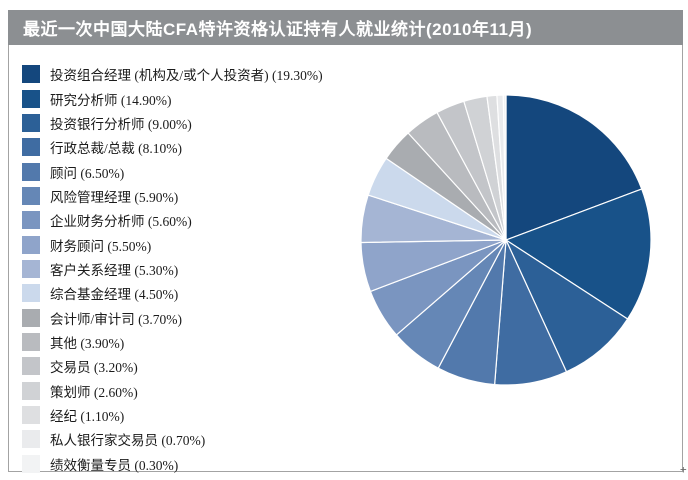 The height and width of the screenshot is (480, 688). Describe the element at coordinates (172, 366) in the screenshot. I see `legend-item: 交易员 (3.20%)` at that location.